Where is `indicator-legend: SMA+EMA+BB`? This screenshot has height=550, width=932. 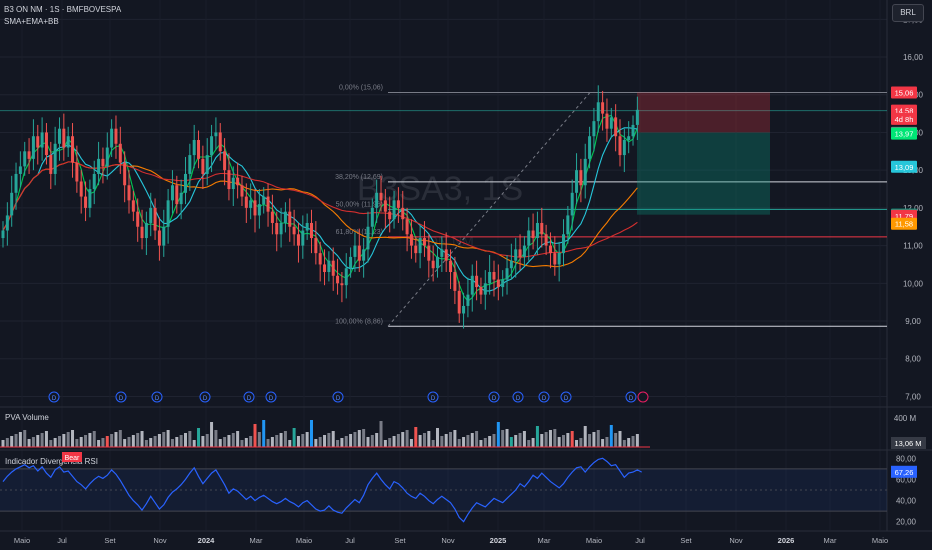 indicator-legend: SMA+EMA+BB is located at coordinates (31, 21).